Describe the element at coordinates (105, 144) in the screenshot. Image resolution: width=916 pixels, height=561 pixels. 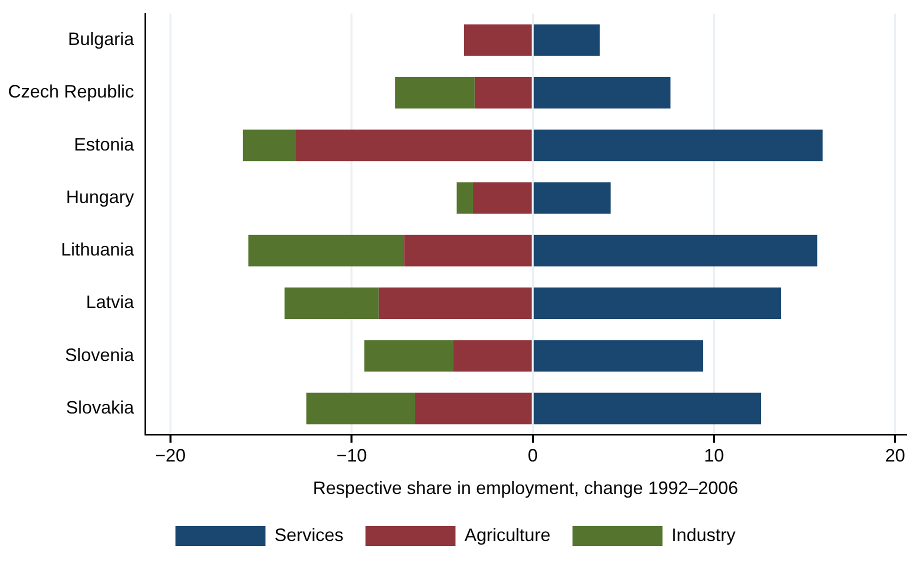
I see `y-tick-label: Estonia` at that location.